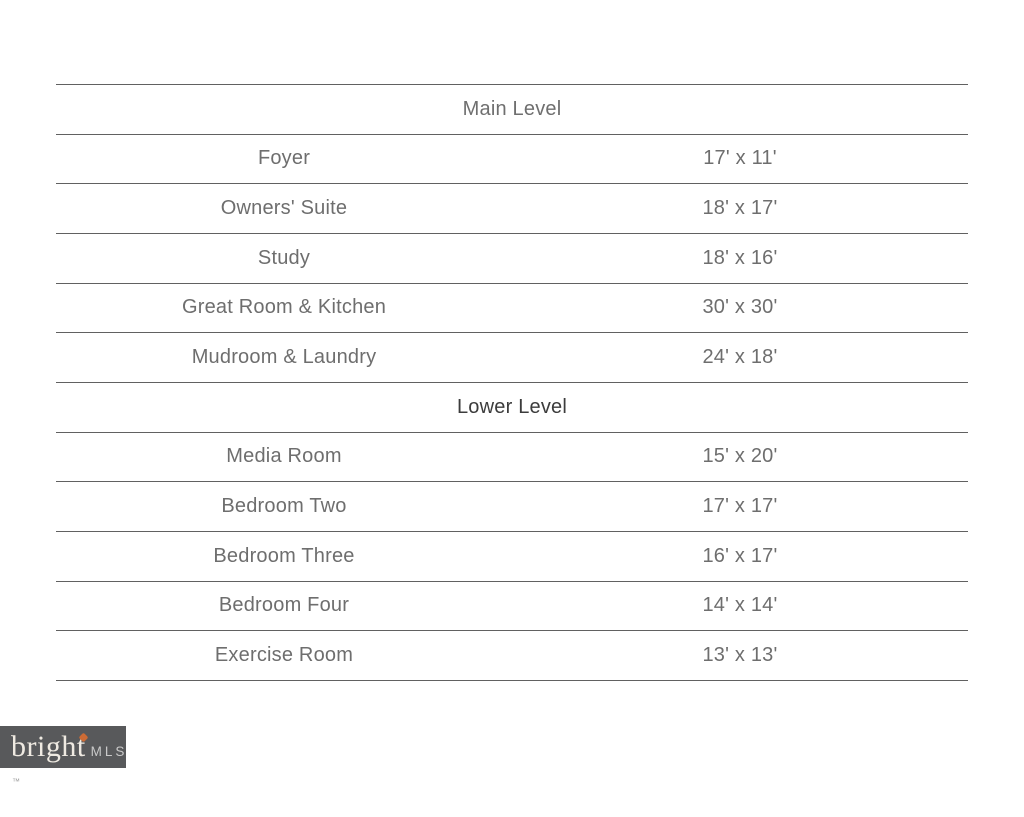 The height and width of the screenshot is (817, 1024). What do you see at coordinates (740, 456) in the screenshot?
I see `room-dimensions: 15' x 20'` at bounding box center [740, 456].